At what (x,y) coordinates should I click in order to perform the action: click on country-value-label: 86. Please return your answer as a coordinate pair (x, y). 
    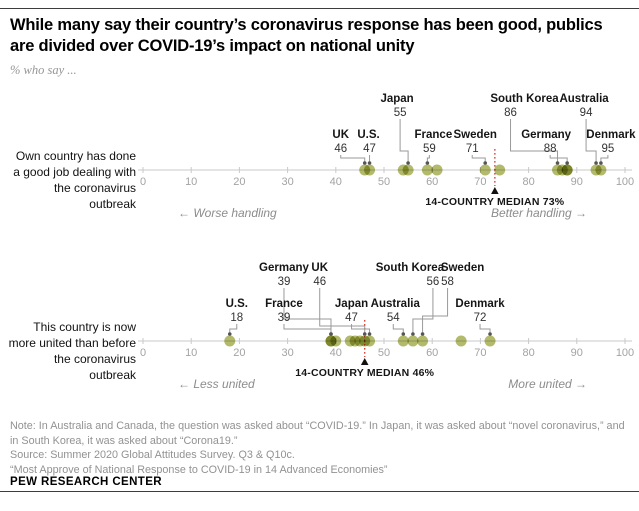
    Looking at the image, I should click on (510, 113).